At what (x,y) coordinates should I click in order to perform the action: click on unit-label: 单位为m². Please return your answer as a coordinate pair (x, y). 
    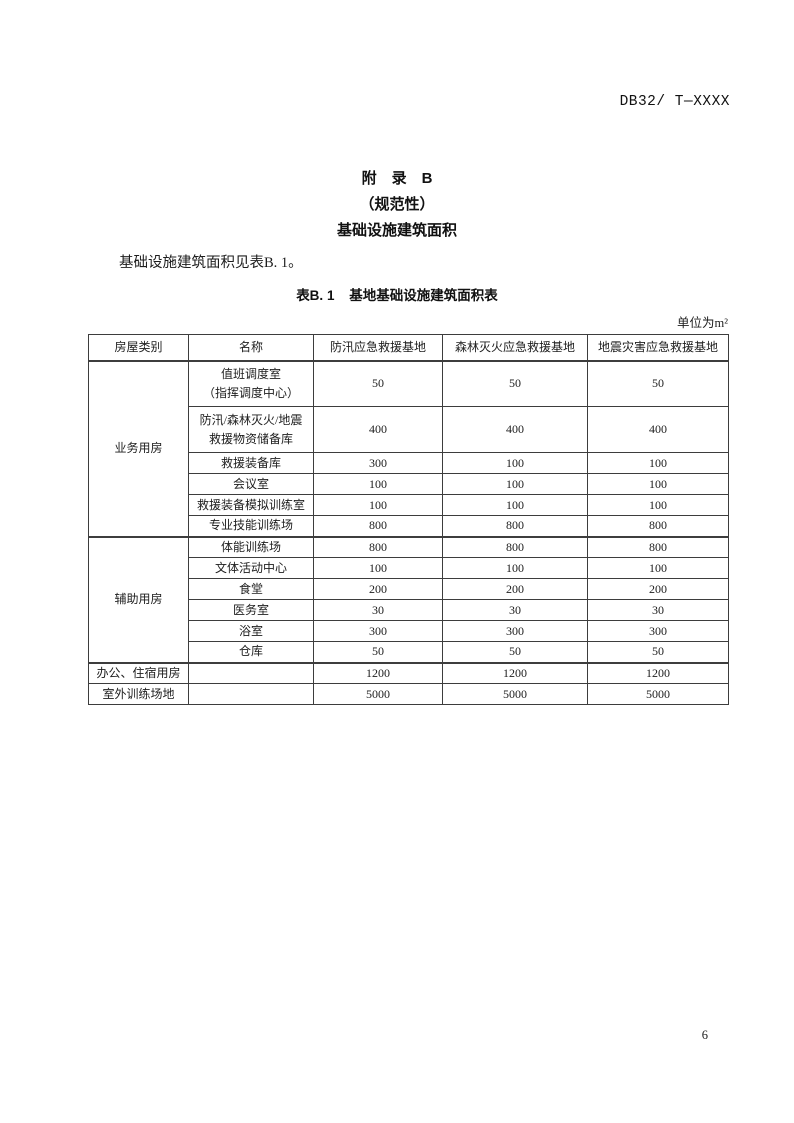
    Looking at the image, I should click on (702, 323).